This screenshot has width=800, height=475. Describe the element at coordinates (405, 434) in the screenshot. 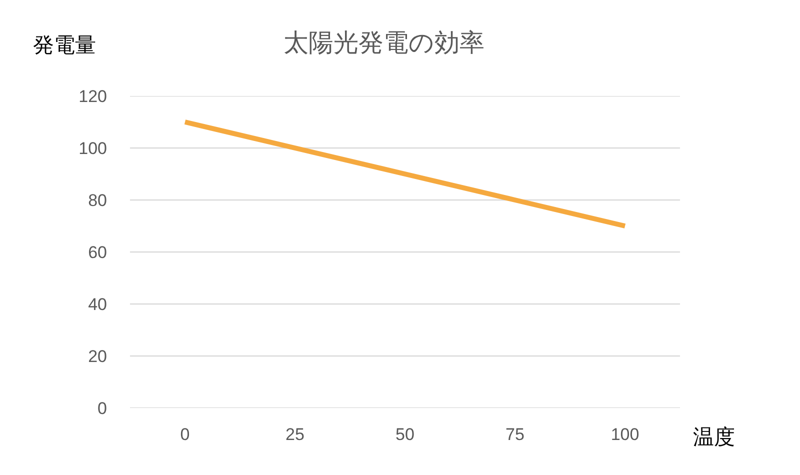

I see `x-tick-label: 50` at that location.